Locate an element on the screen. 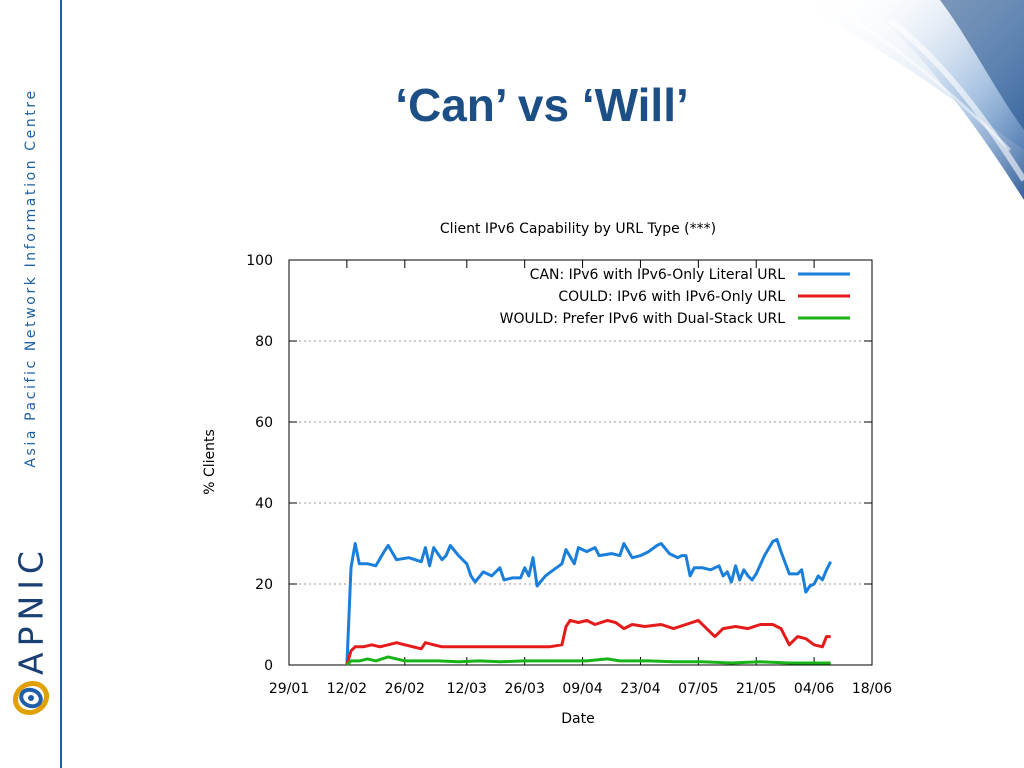  x-tick-label: 21/05 is located at coordinates (756, 689).